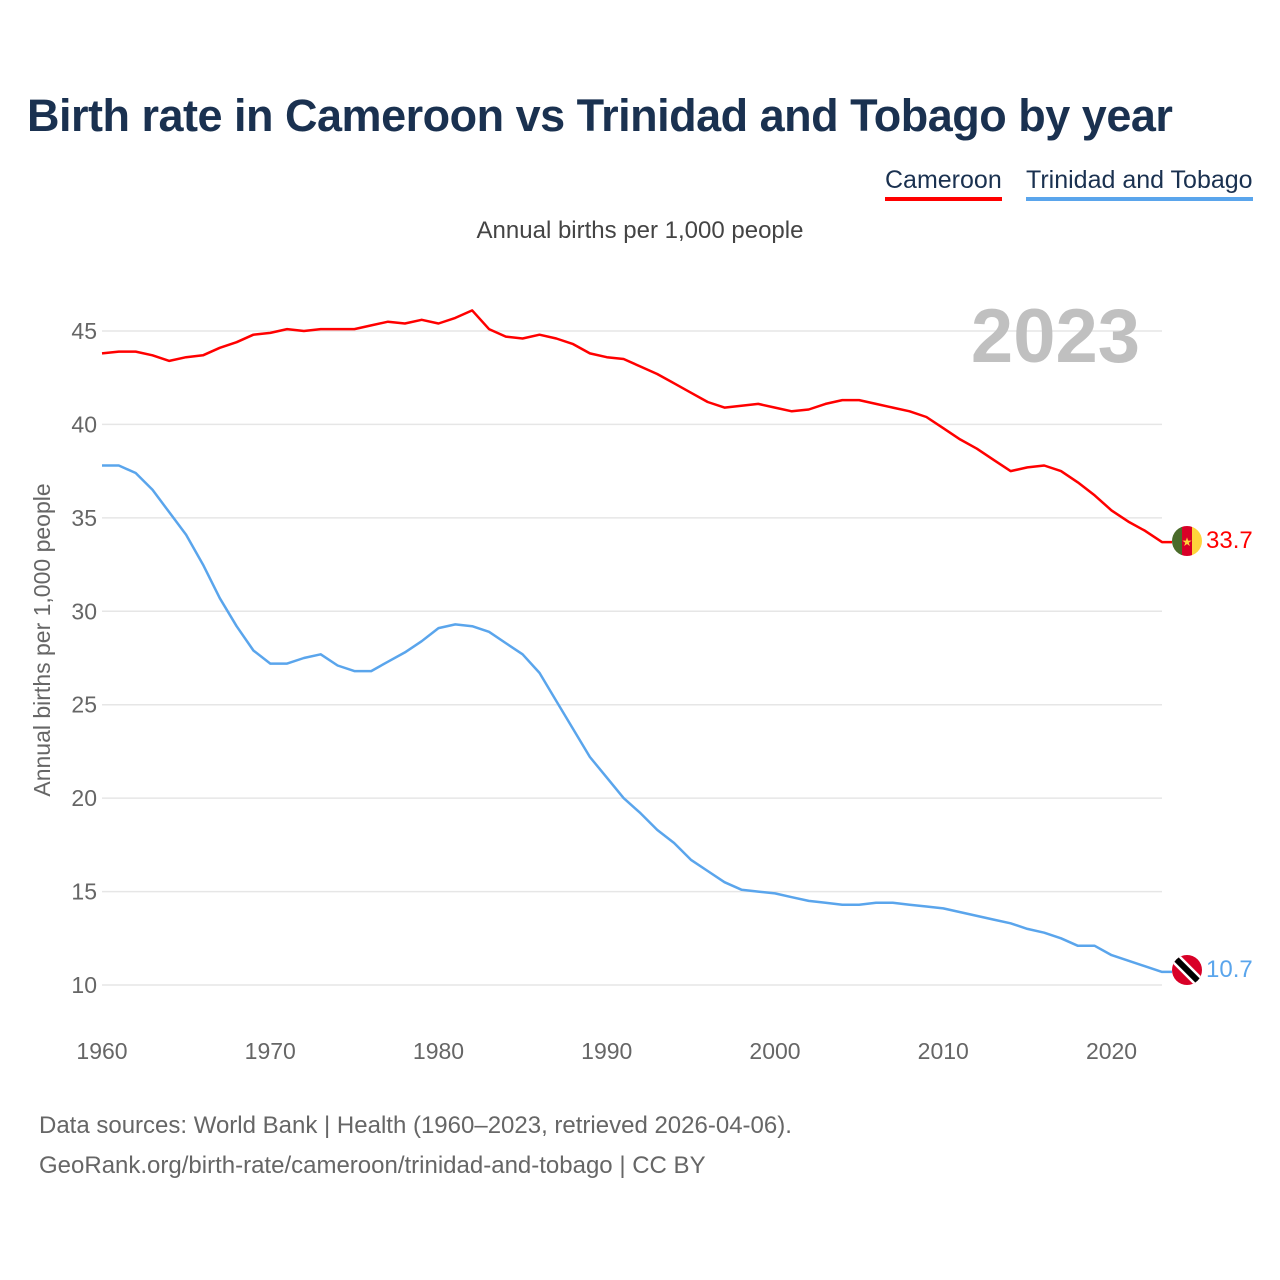  I want to click on legend-item-cameroon: Cameroon, so click(943, 183).